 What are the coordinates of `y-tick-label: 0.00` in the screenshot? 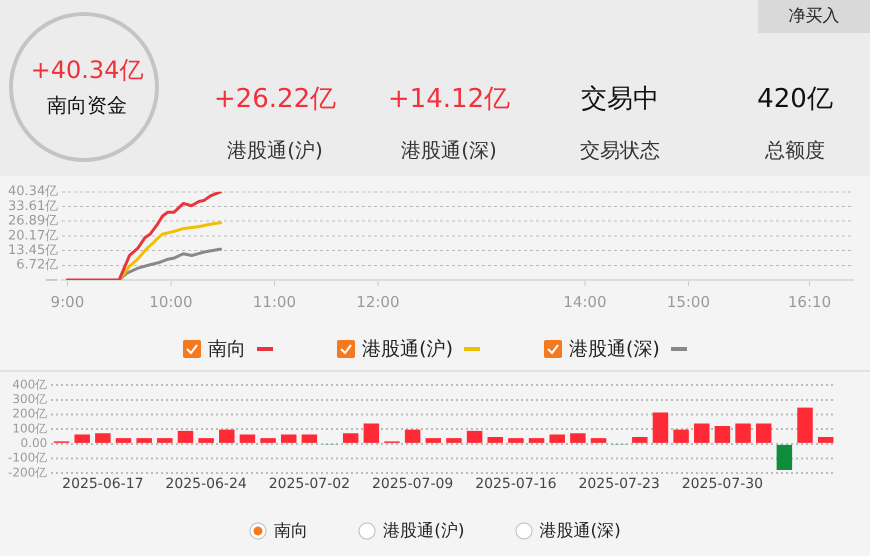 It's located at (34, 443).